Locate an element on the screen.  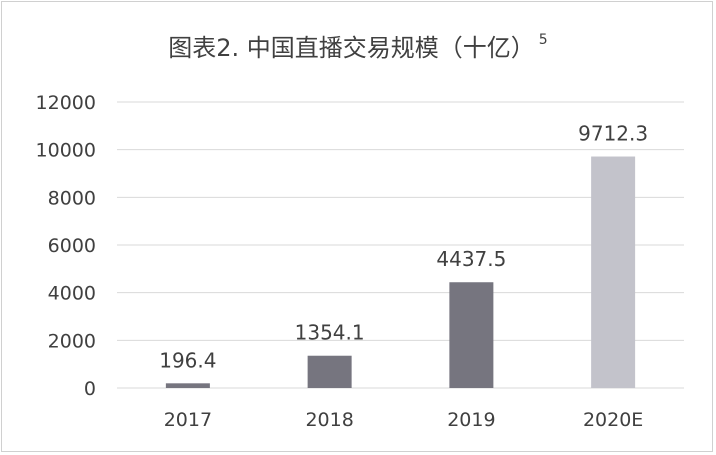
y-tick-label: 4000 is located at coordinates (72, 294).